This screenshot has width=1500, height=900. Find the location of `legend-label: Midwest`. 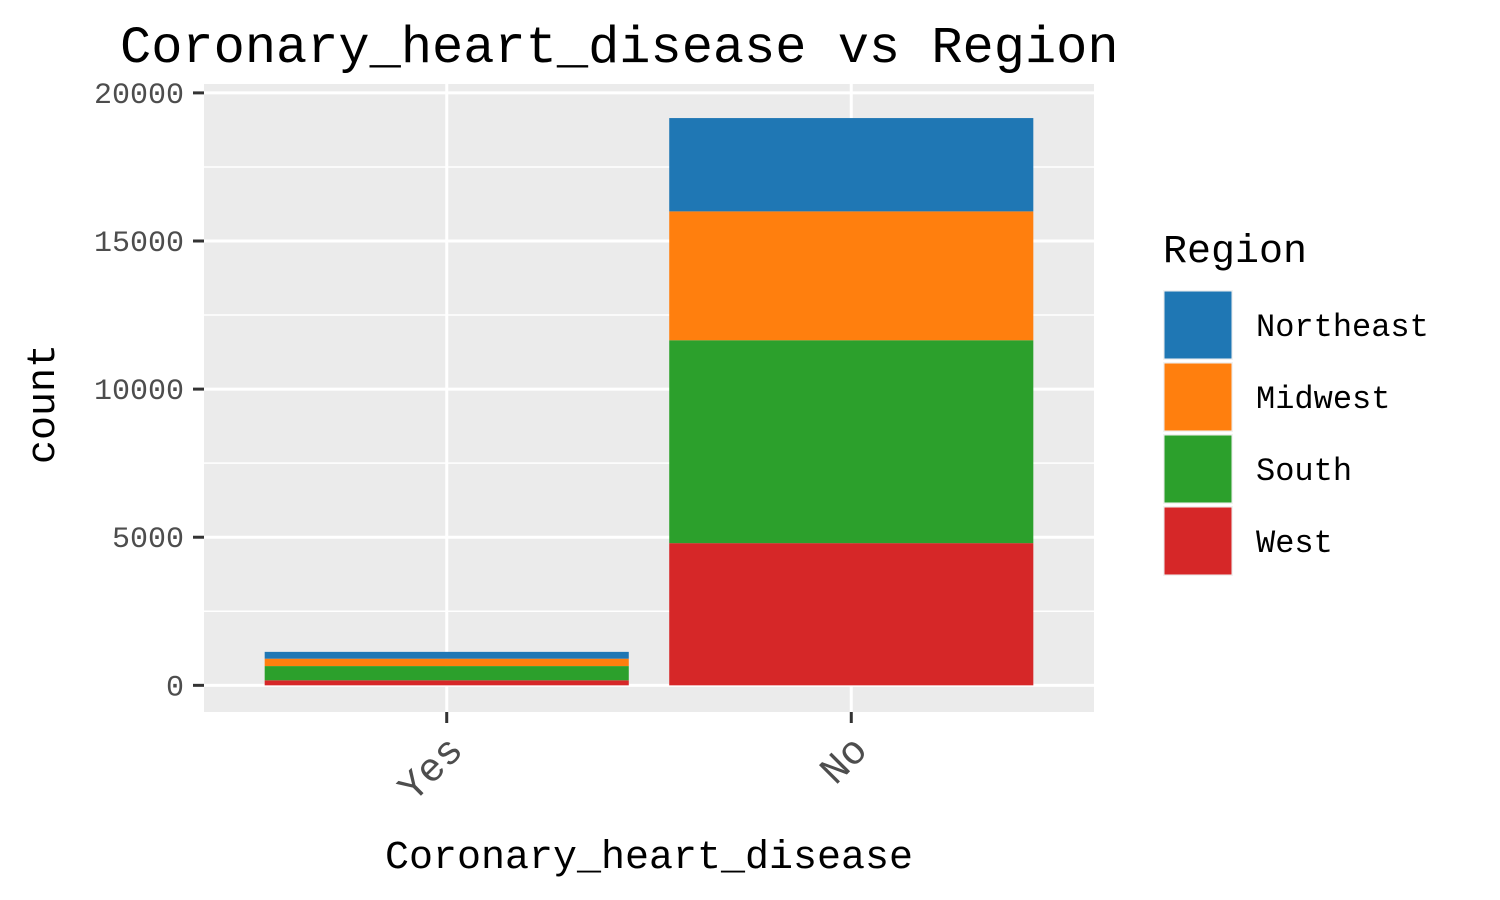

legend-label: Midwest is located at coordinates (1323, 399).